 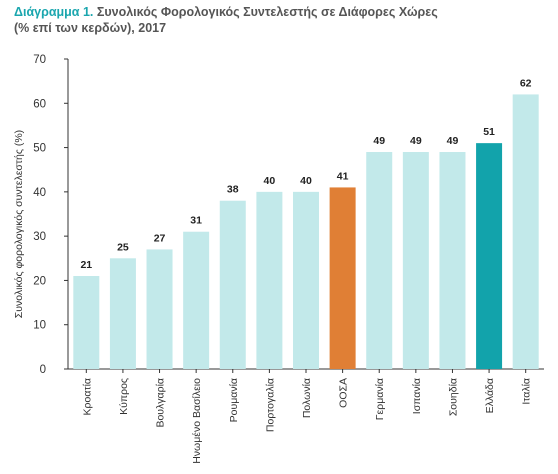 I want to click on bar-value-label: 27, so click(x=160, y=238).